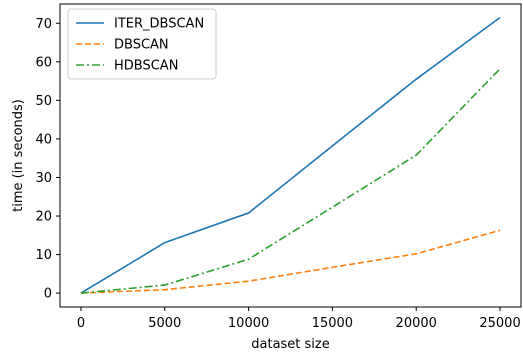 The image size is (523, 353). Describe the element at coordinates (81, 323) in the screenshot. I see `x-tick-label: 0` at that location.